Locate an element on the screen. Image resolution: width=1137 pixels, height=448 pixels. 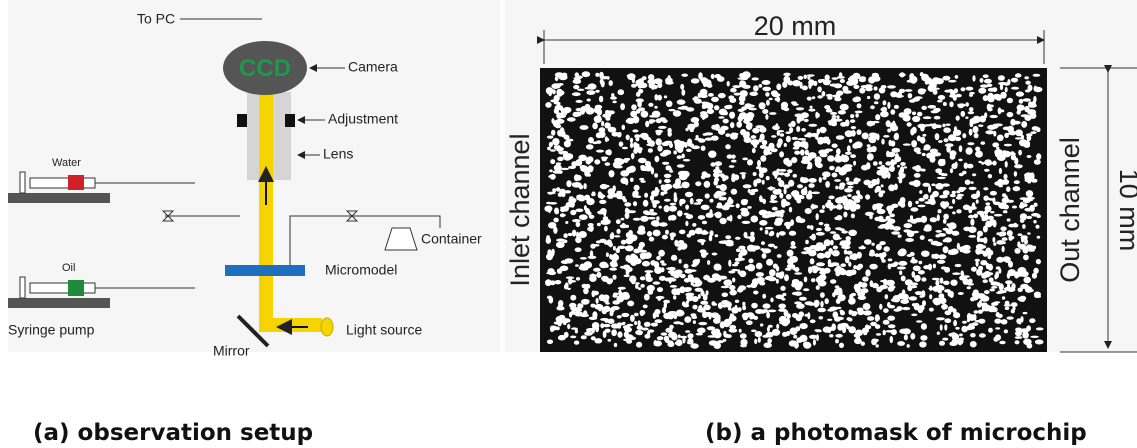
caption: (b) a photomask of microchip is located at coordinates (896, 433).